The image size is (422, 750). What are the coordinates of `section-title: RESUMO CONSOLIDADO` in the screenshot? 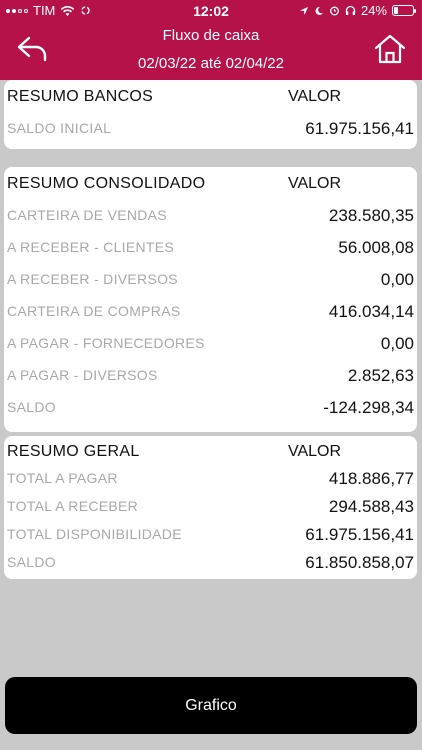 It's located at (106, 183).